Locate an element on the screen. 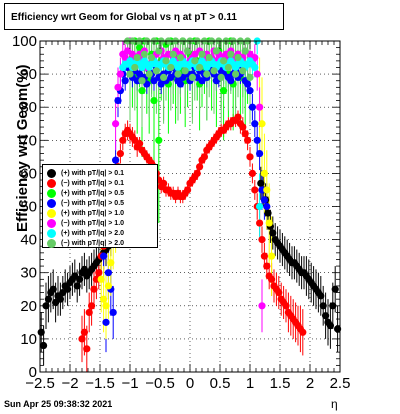 The height and width of the screenshot is (414, 400). legend-item: (−) with pT/|q| > 0.5 is located at coordinates (85, 203).